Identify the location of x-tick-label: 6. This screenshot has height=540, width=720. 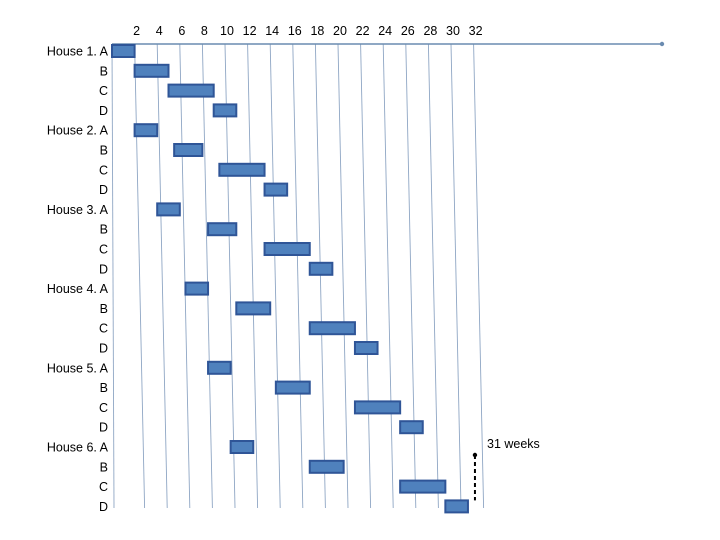
(181, 31).